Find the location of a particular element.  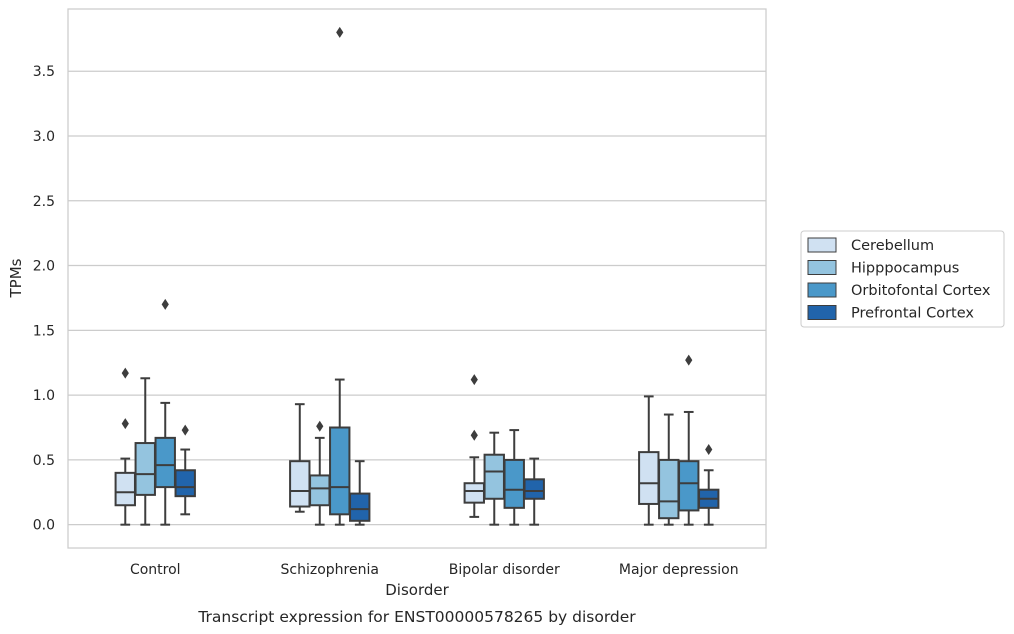

legend-frame is located at coordinates (902, 279).